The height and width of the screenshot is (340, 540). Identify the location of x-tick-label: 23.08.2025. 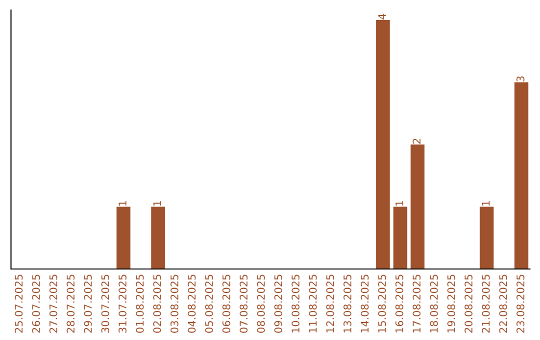
(520, 303).